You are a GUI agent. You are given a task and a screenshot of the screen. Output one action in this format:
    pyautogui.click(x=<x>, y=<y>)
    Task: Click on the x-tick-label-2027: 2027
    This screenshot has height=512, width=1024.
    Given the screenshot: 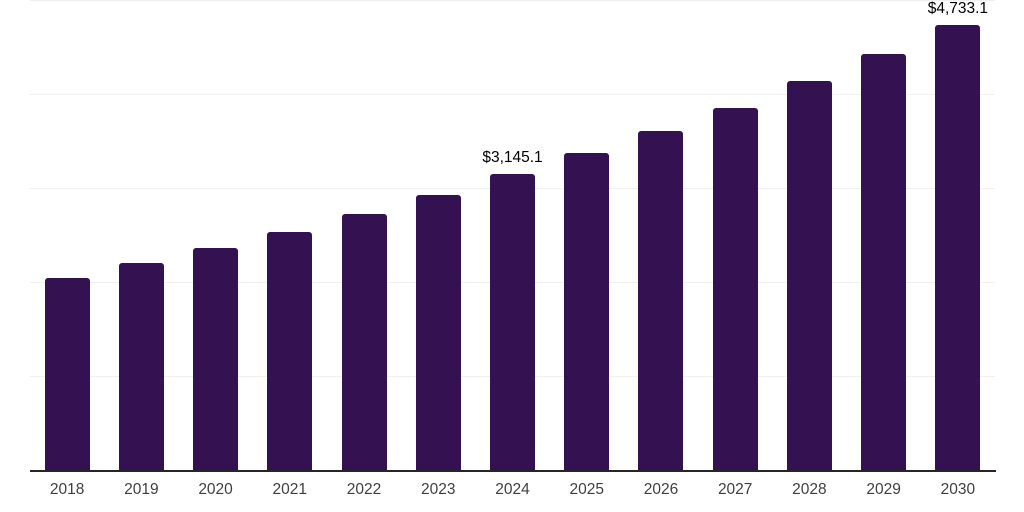 What is the action you would take?
    pyautogui.click(x=735, y=489)
    